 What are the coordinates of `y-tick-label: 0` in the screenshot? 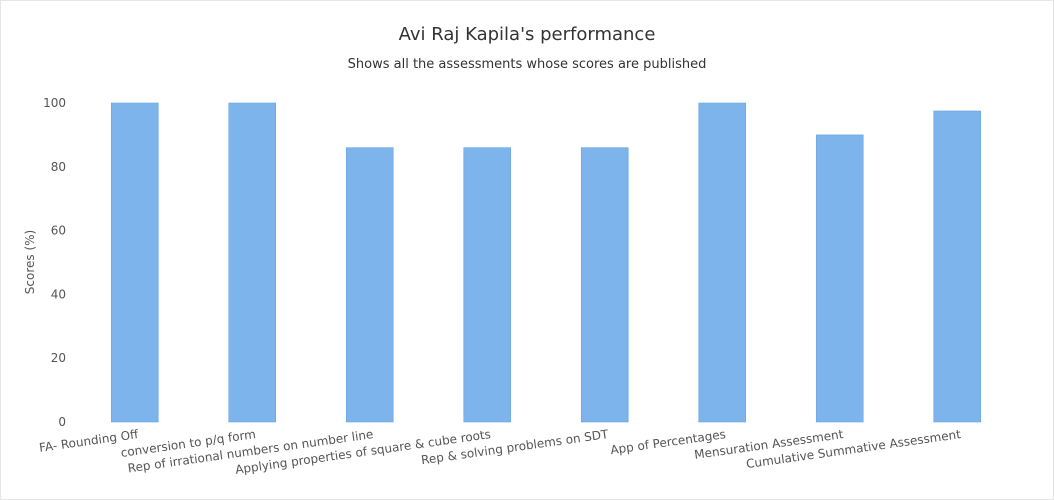 It's located at (62, 422).